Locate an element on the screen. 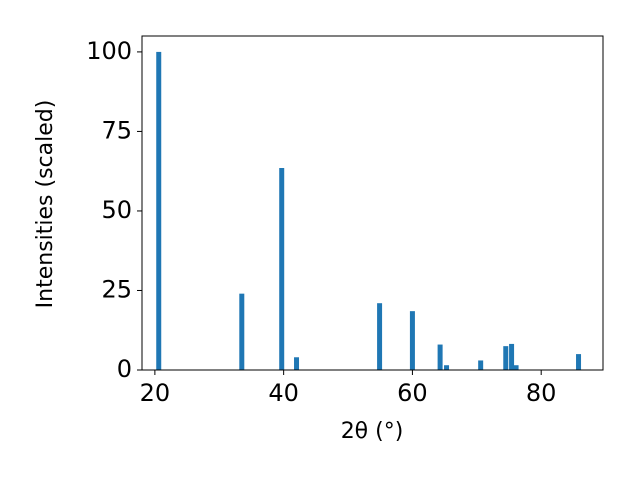  x-axis-label: 2θ (°) is located at coordinates (372, 431).